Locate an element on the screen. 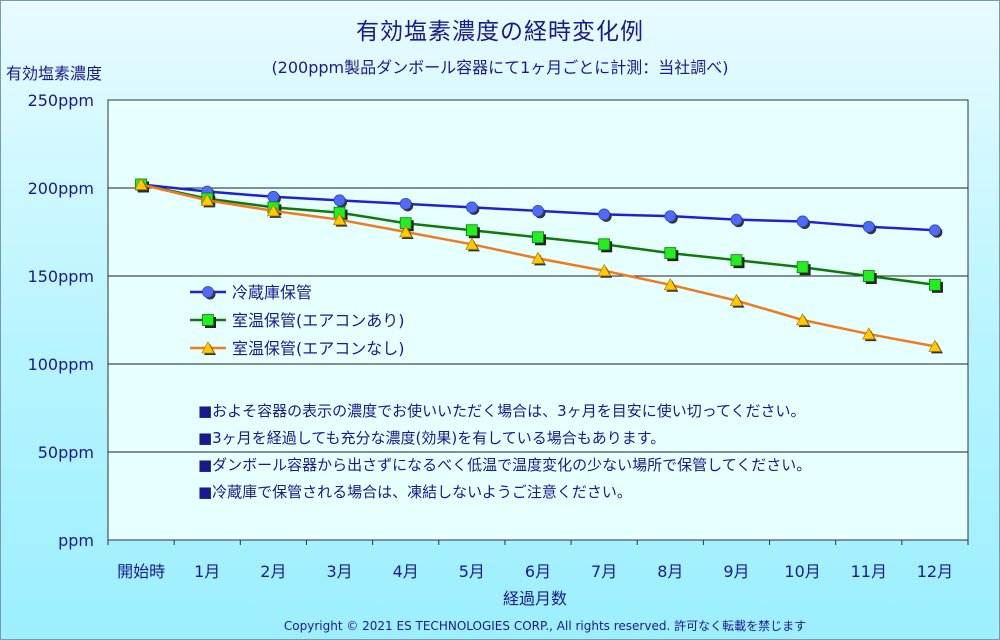 This screenshot has height=640, width=1000. note-text: ■冷蔵庫で保管される場合は、凍結しないようご注意ください。 is located at coordinates (415, 492).